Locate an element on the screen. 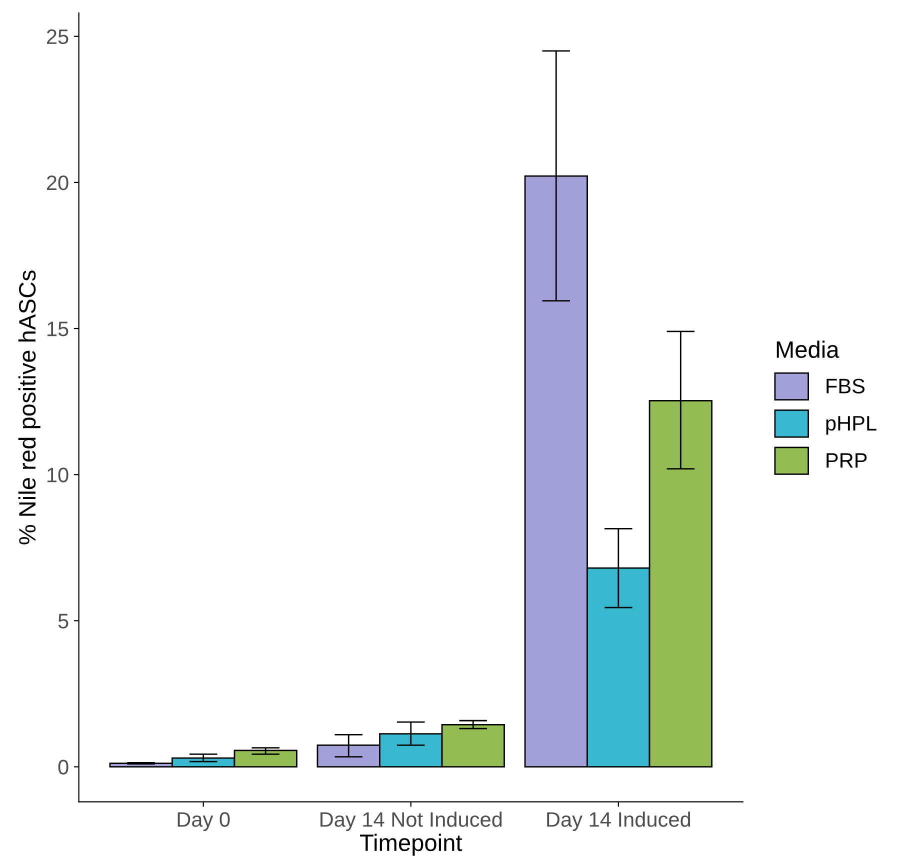 This screenshot has width=906, height=865. x-tick-label: Day 14 Induced is located at coordinates (618, 821).